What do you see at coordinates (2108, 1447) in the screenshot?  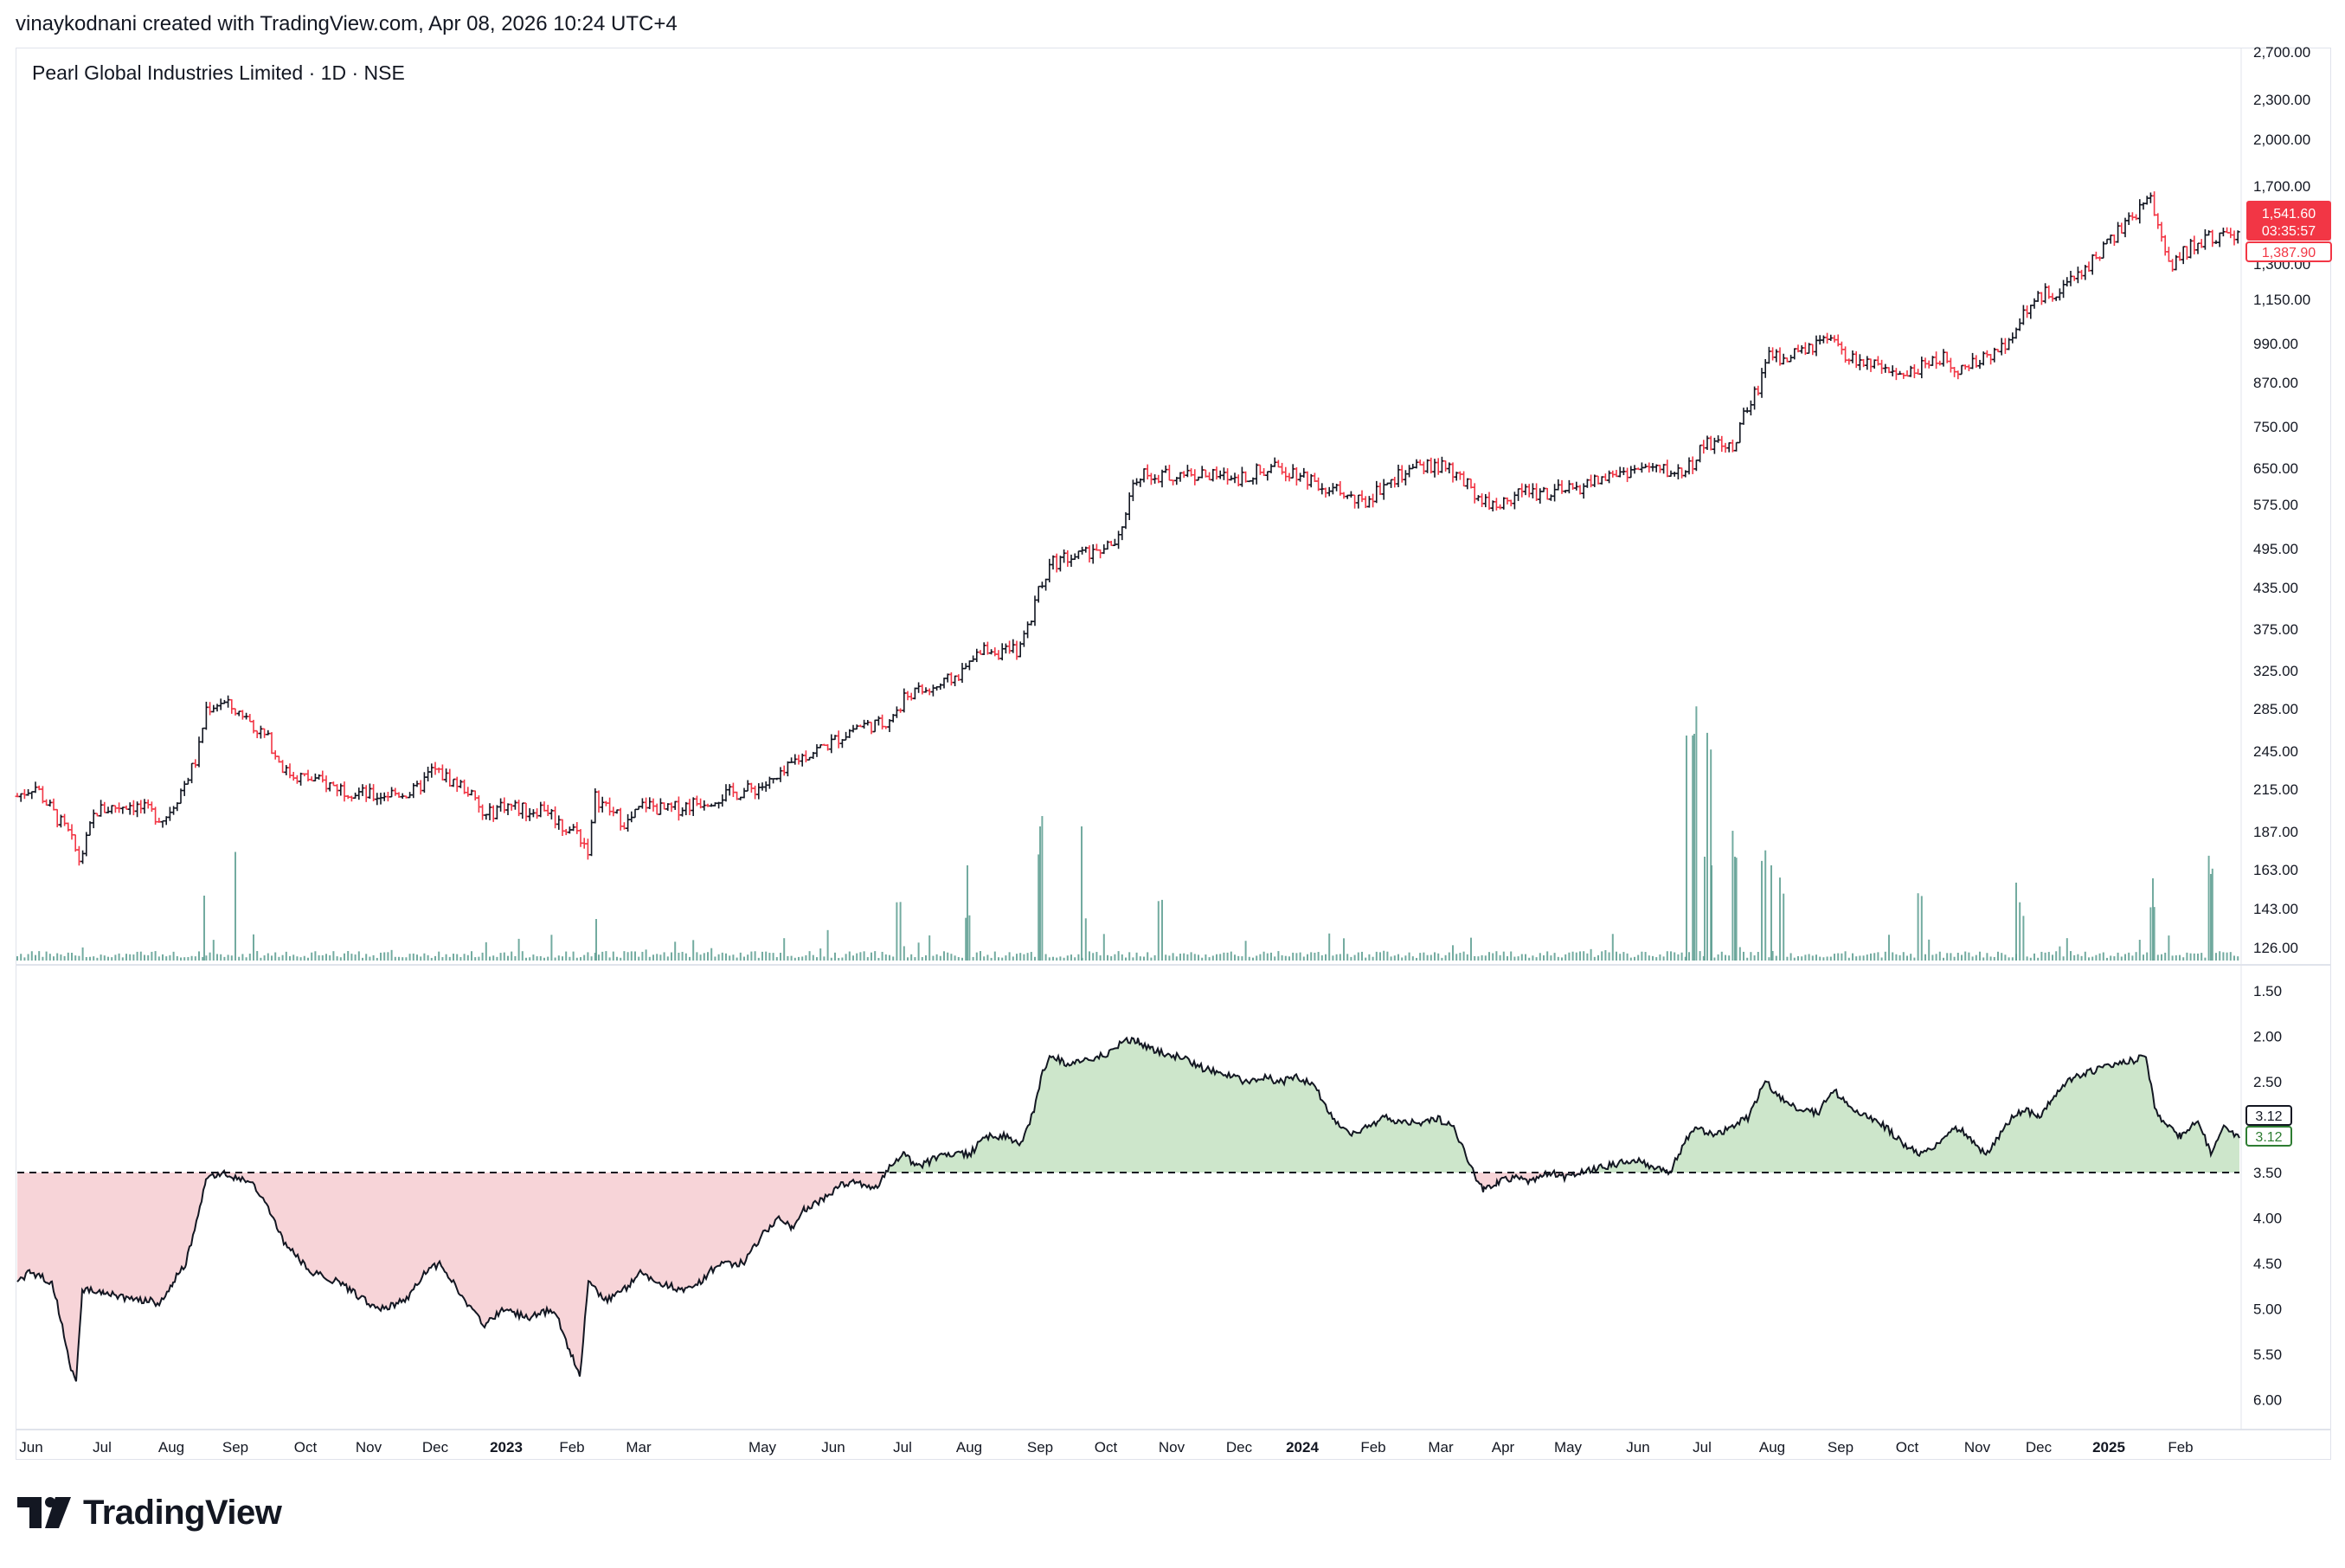 I see `time-axis-label: 2025` at bounding box center [2108, 1447].